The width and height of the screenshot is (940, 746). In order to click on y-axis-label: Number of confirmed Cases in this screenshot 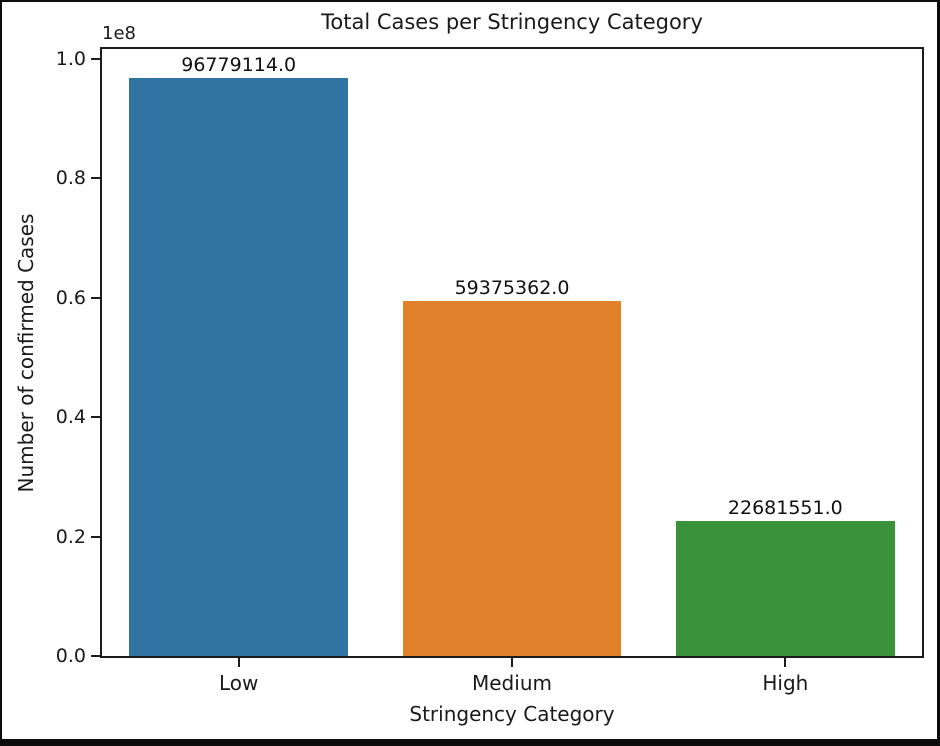, I will do `click(26, 353)`.